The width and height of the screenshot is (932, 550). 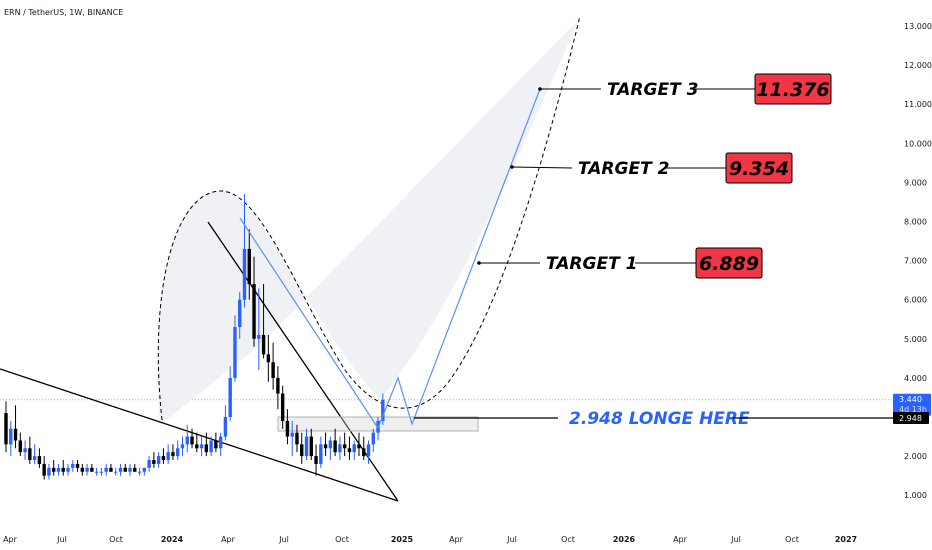 I want to click on target-value: 6.889, so click(x=729, y=264).